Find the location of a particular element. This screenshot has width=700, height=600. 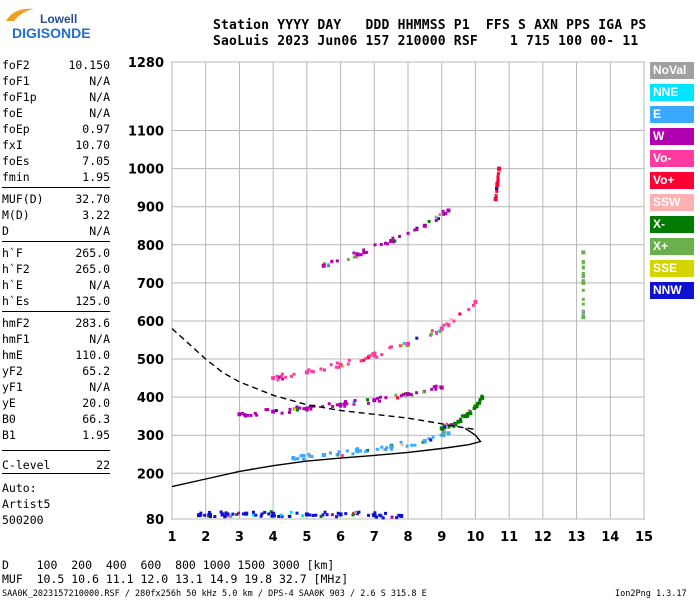

param-value: 283.6 is located at coordinates (92, 323).